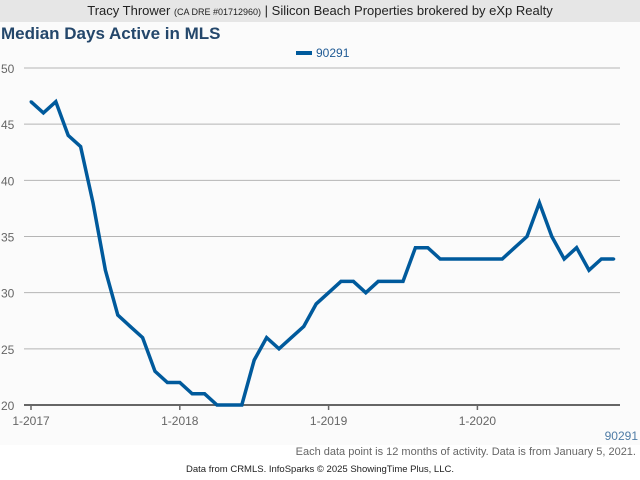 The width and height of the screenshot is (640, 480). Describe the element at coordinates (8, 125) in the screenshot. I see `y-tick-label: 45` at that location.